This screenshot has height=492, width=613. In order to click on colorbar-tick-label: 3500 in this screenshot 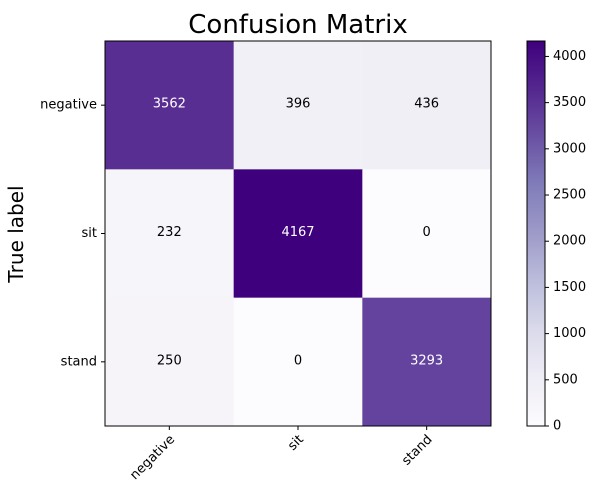, I will do `click(569, 102)`.